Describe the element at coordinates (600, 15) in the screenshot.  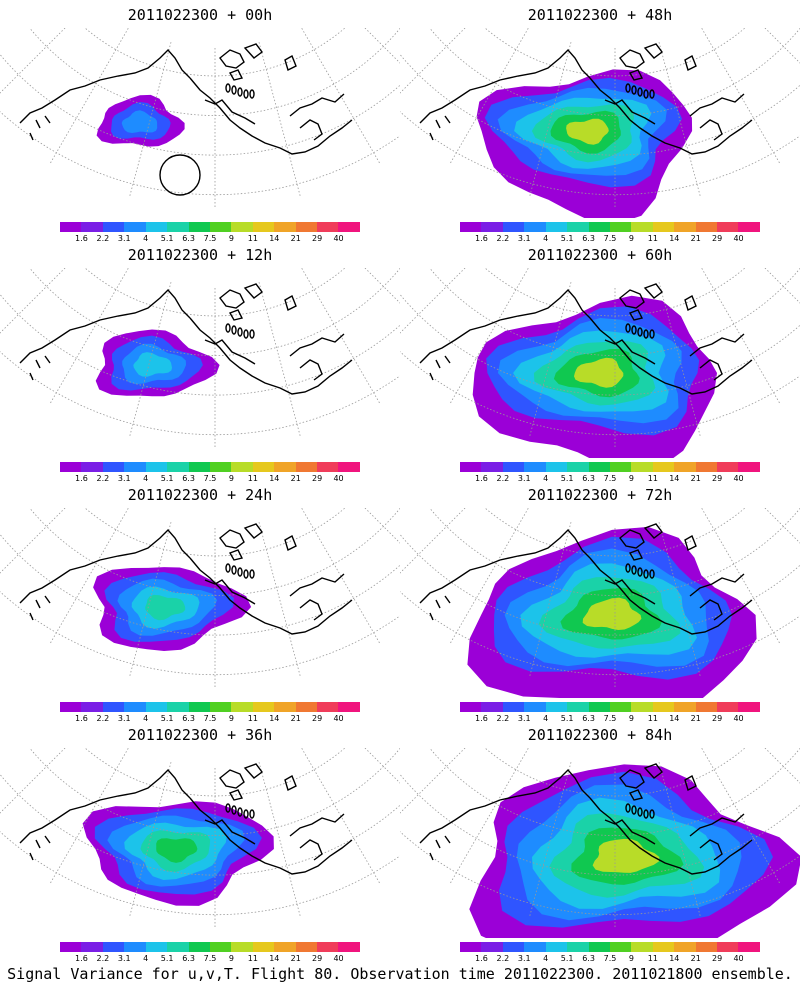
I see `panel-title: 2011022300 + 48h` at that location.